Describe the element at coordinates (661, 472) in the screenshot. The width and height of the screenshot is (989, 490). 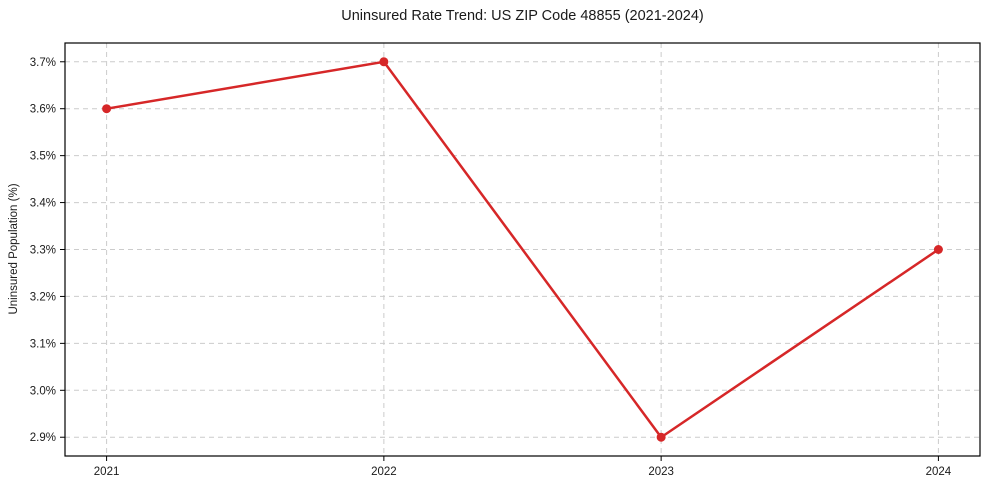
I see `x-tick-label: 2023` at that location.